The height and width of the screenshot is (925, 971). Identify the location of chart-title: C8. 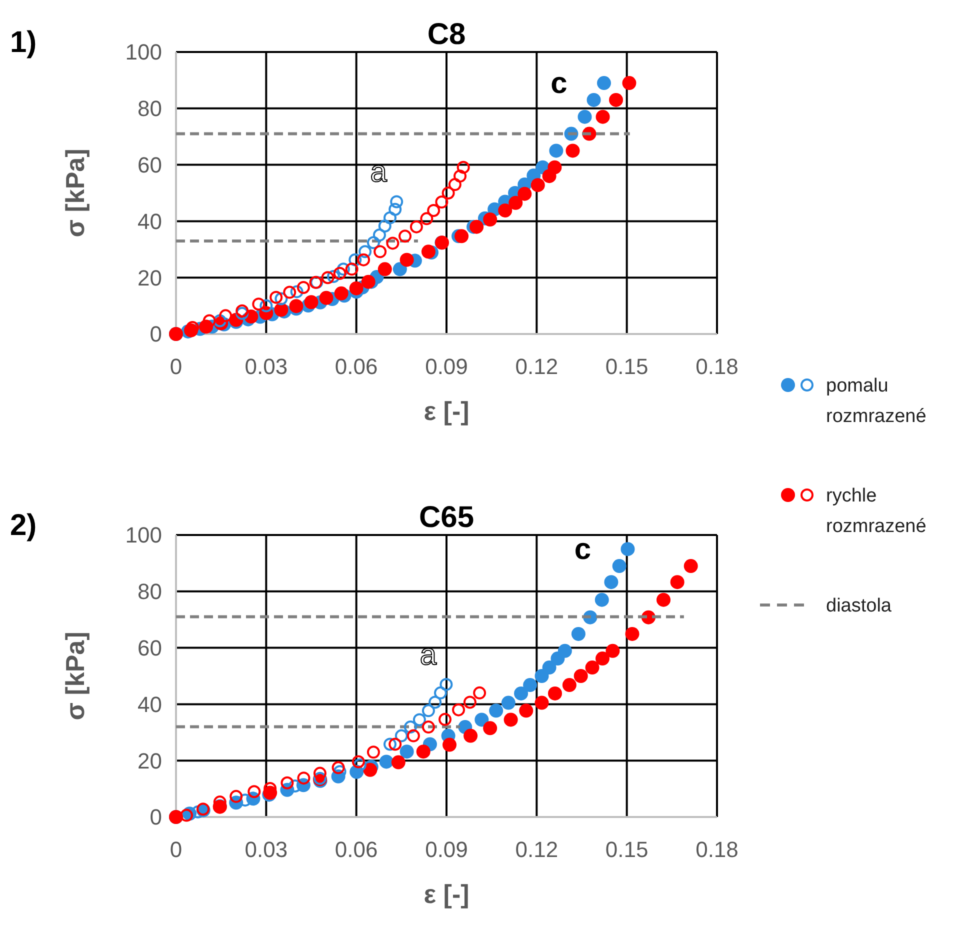
(446, 34).